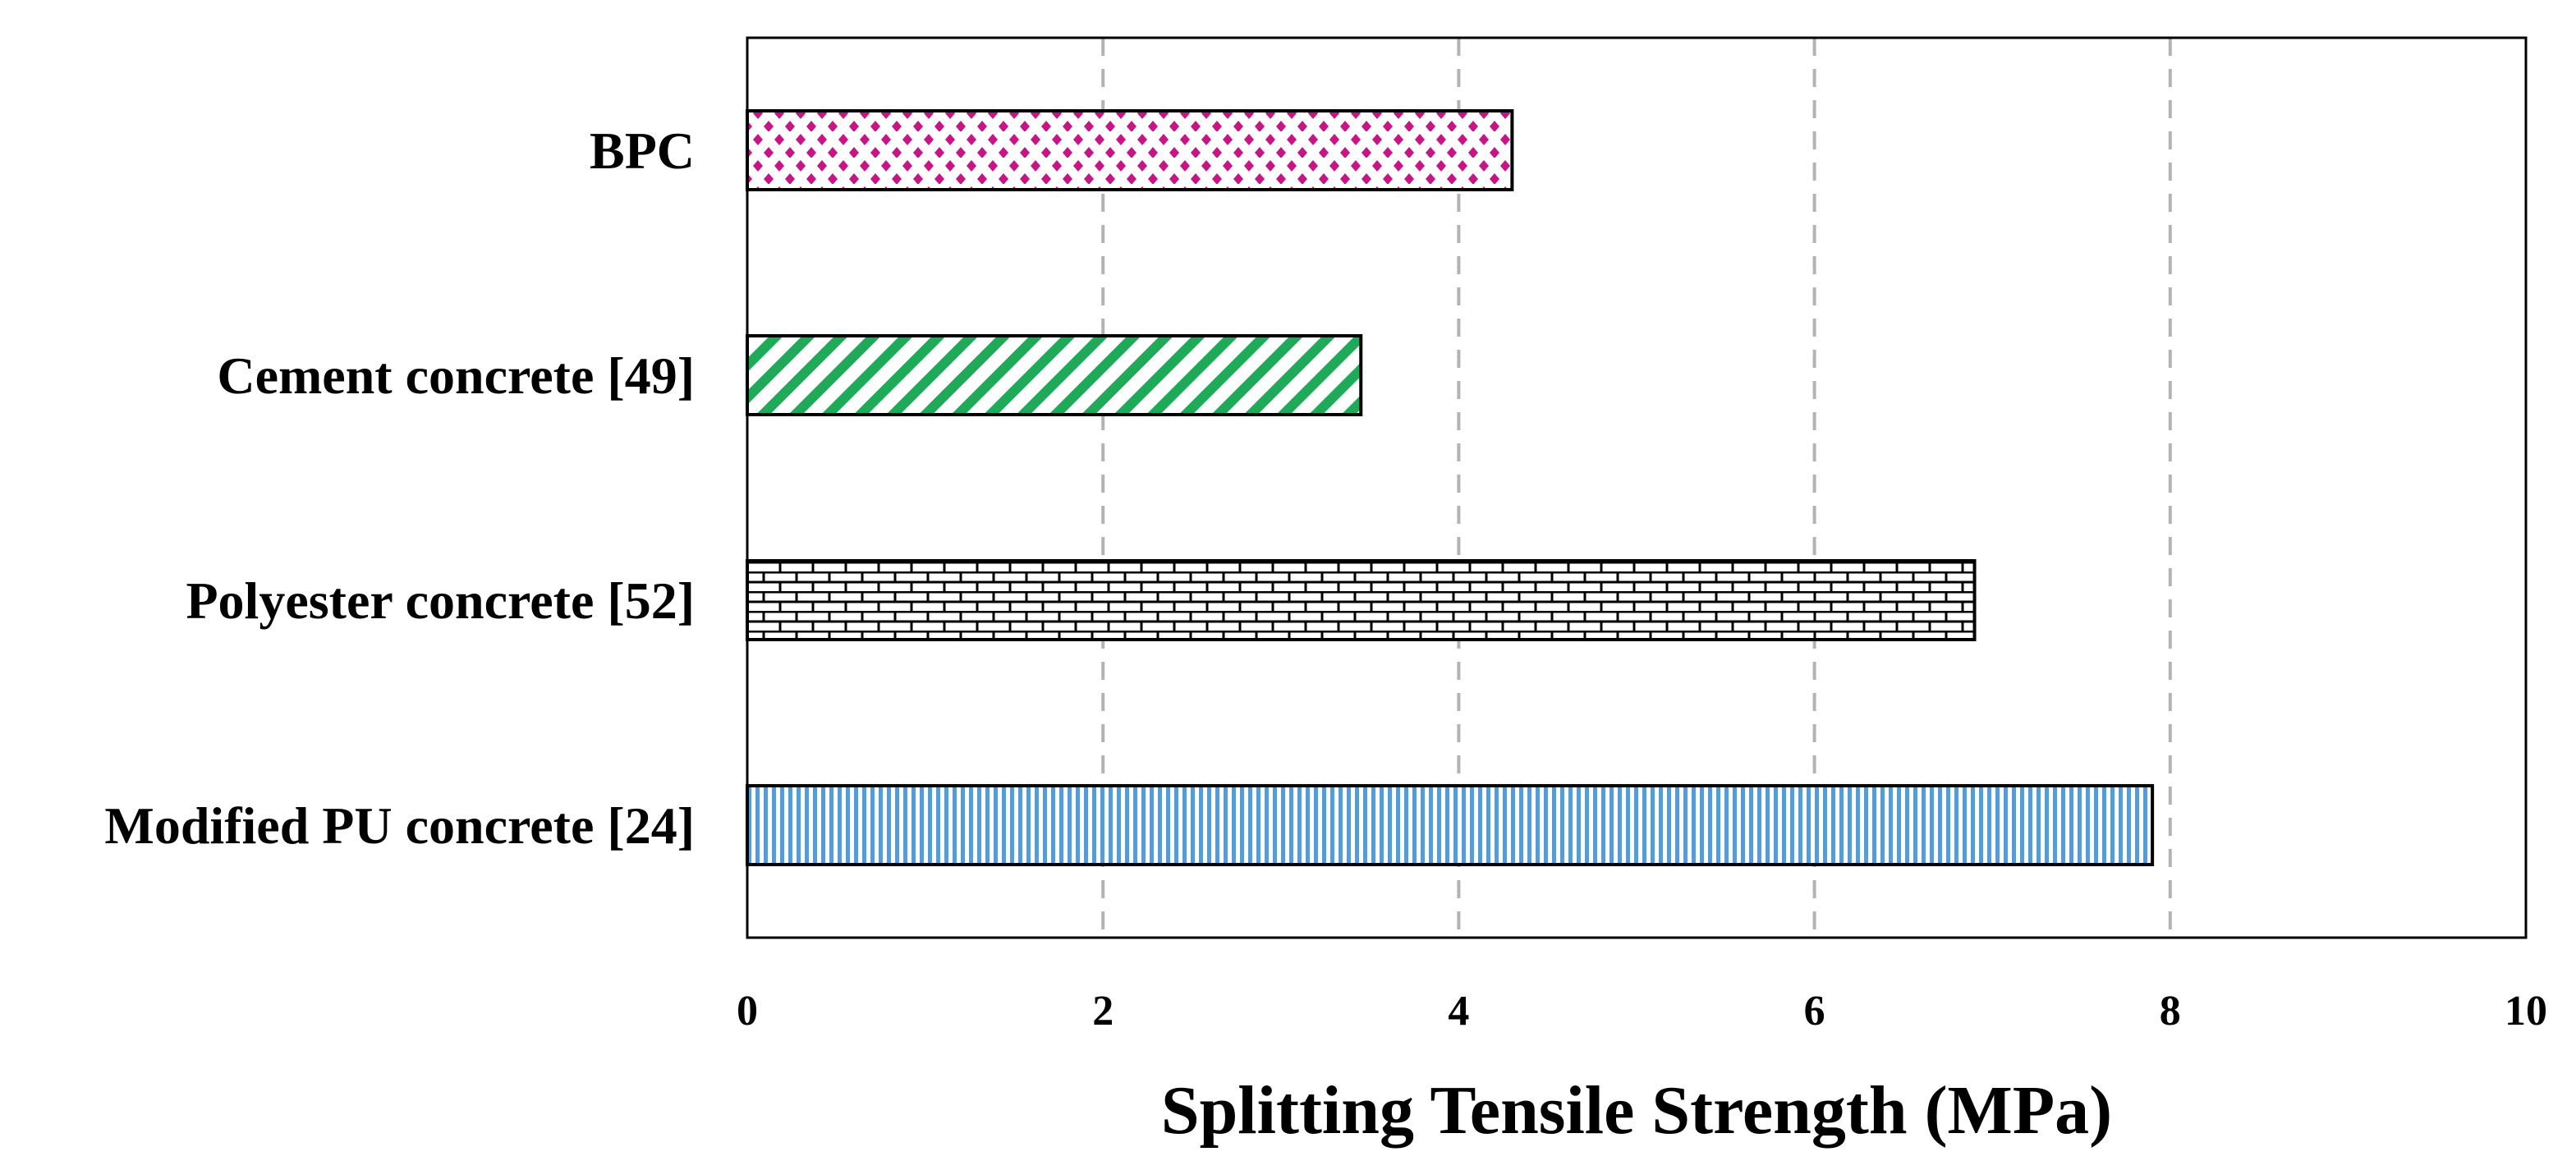 This screenshot has width=2576, height=1170. Describe the element at coordinates (1103, 1011) in the screenshot. I see `x-tick-label-1: 2` at that location.